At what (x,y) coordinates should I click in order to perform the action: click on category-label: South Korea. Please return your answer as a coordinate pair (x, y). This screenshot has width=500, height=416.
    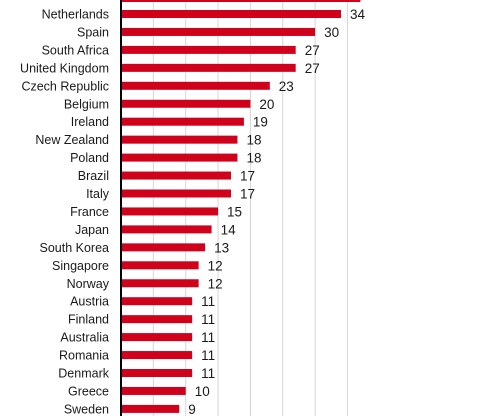
    Looking at the image, I should click on (75, 248).